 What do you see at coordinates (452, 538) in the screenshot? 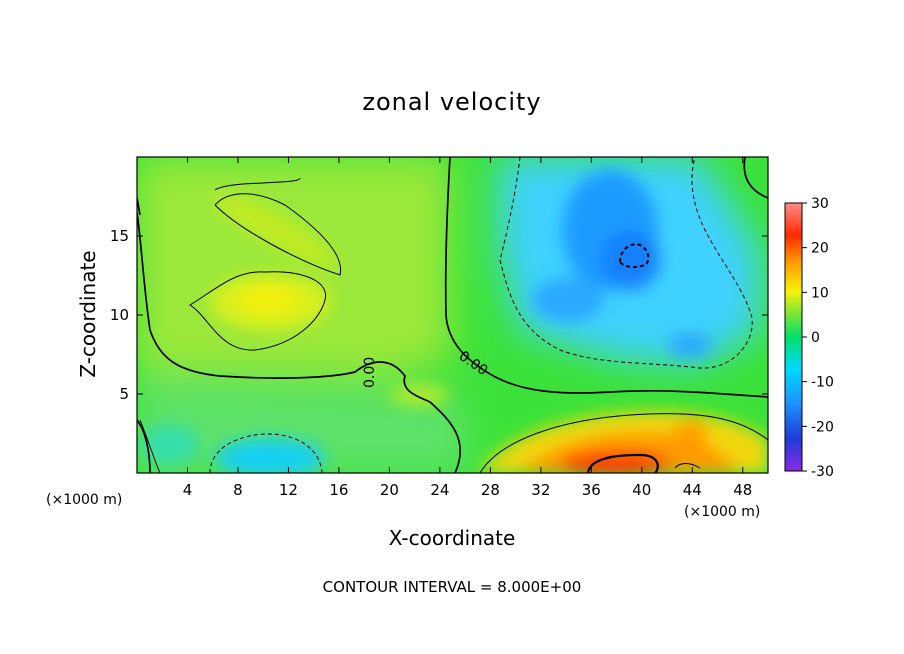
I see `x-axis-label: X-coordinate` at bounding box center [452, 538].